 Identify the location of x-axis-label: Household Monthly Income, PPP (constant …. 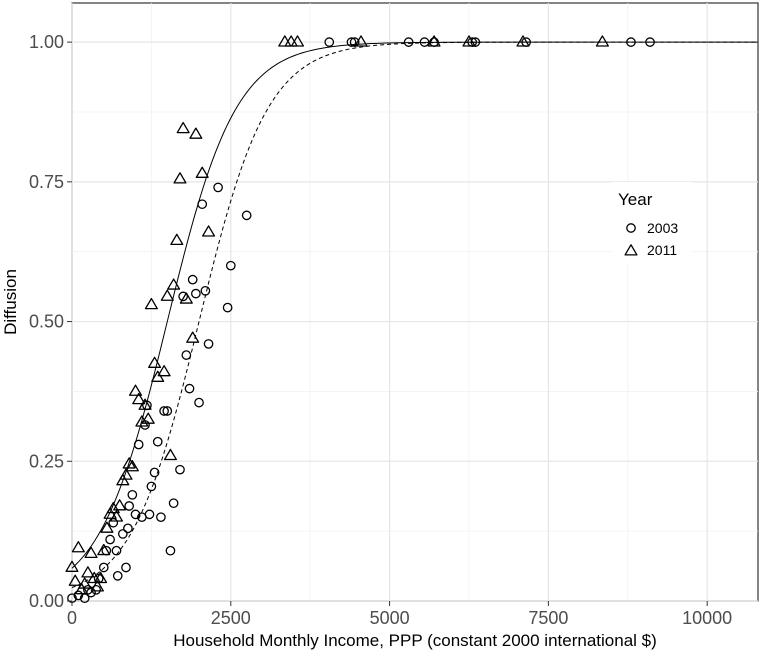
(415, 640).